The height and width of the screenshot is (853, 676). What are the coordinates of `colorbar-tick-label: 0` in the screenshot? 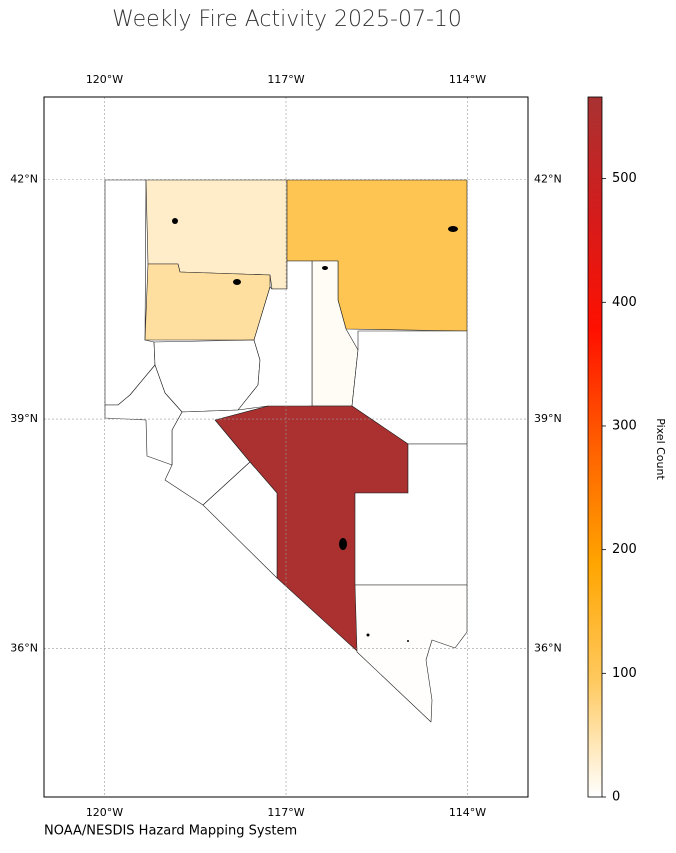 It's located at (616, 797).